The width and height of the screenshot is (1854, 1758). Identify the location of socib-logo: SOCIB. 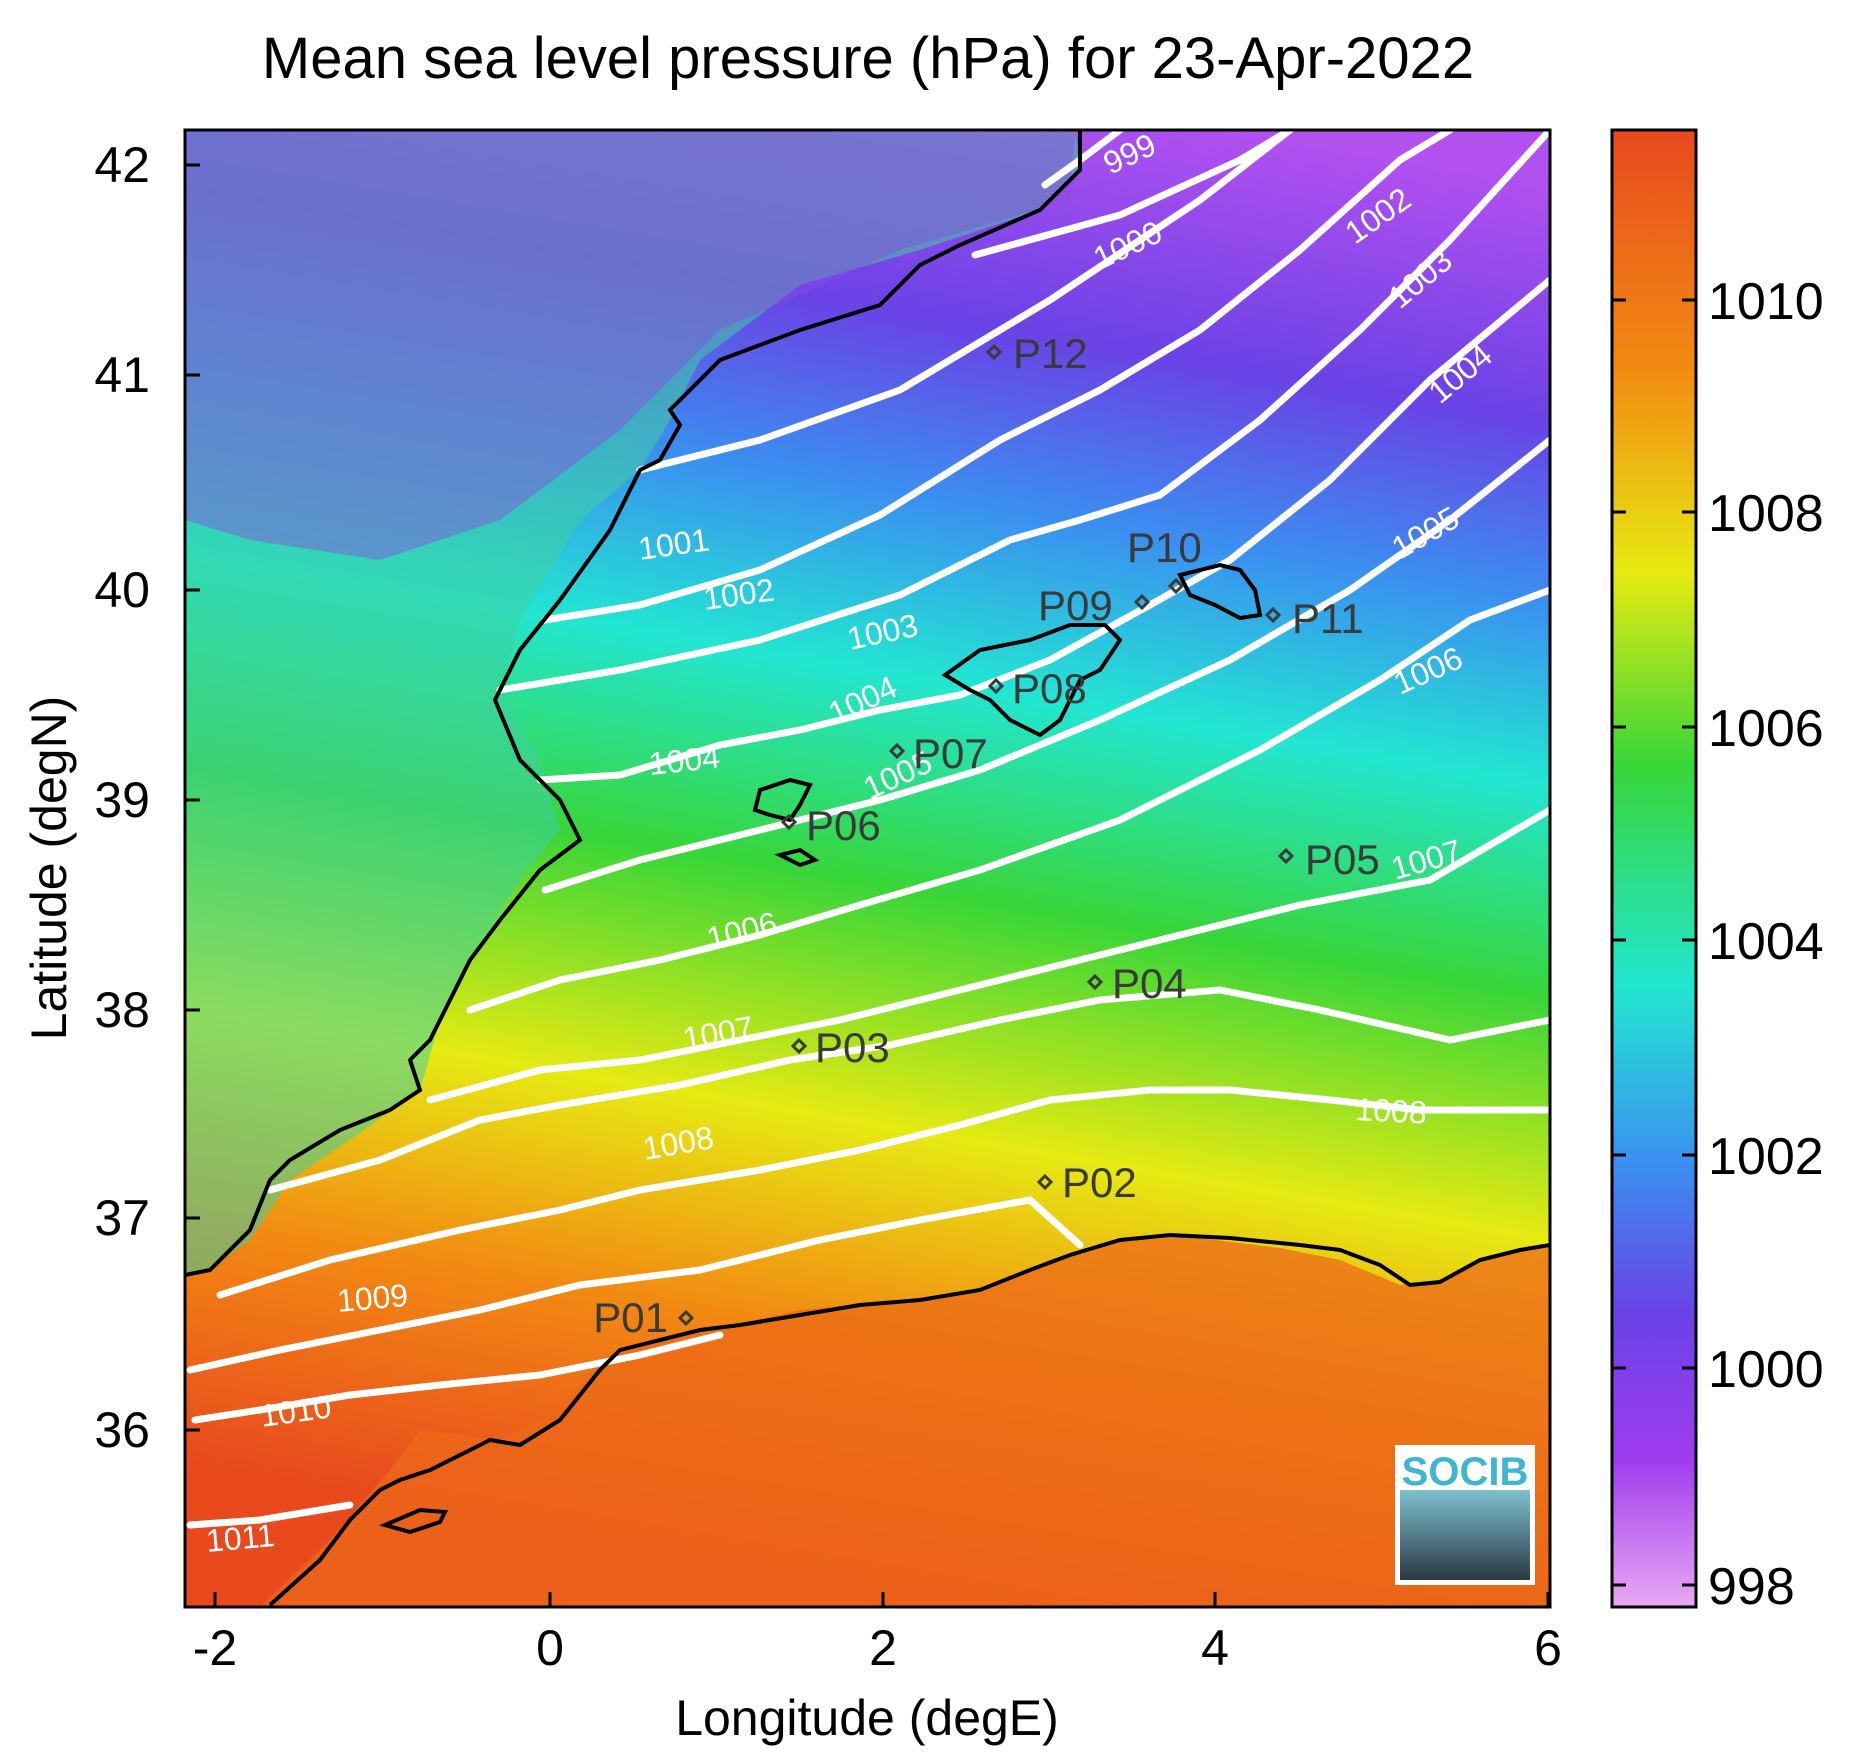
(1465, 1515).